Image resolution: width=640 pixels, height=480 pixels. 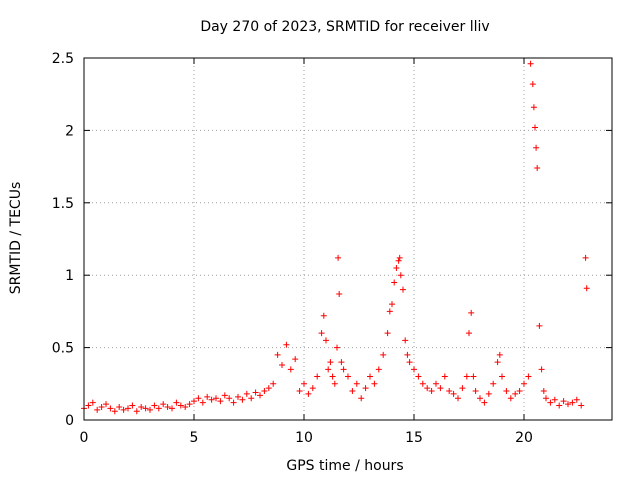 What do you see at coordinates (414, 438) in the screenshot?
I see `x-tick-label: 15` at bounding box center [414, 438].